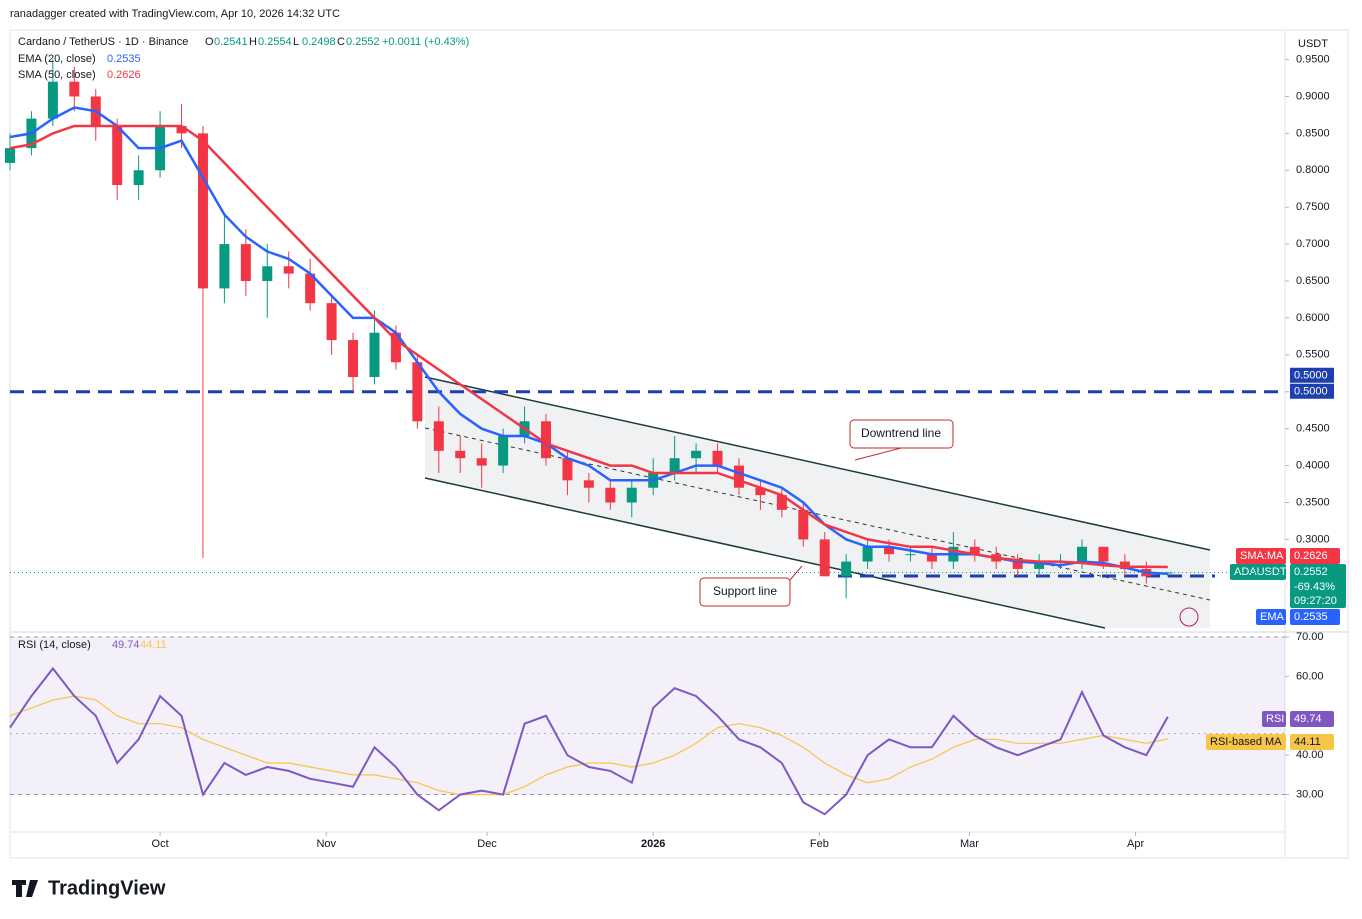  What do you see at coordinates (1313, 96) in the screenshot?
I see `y-tick-label: 0.9000` at bounding box center [1313, 96].